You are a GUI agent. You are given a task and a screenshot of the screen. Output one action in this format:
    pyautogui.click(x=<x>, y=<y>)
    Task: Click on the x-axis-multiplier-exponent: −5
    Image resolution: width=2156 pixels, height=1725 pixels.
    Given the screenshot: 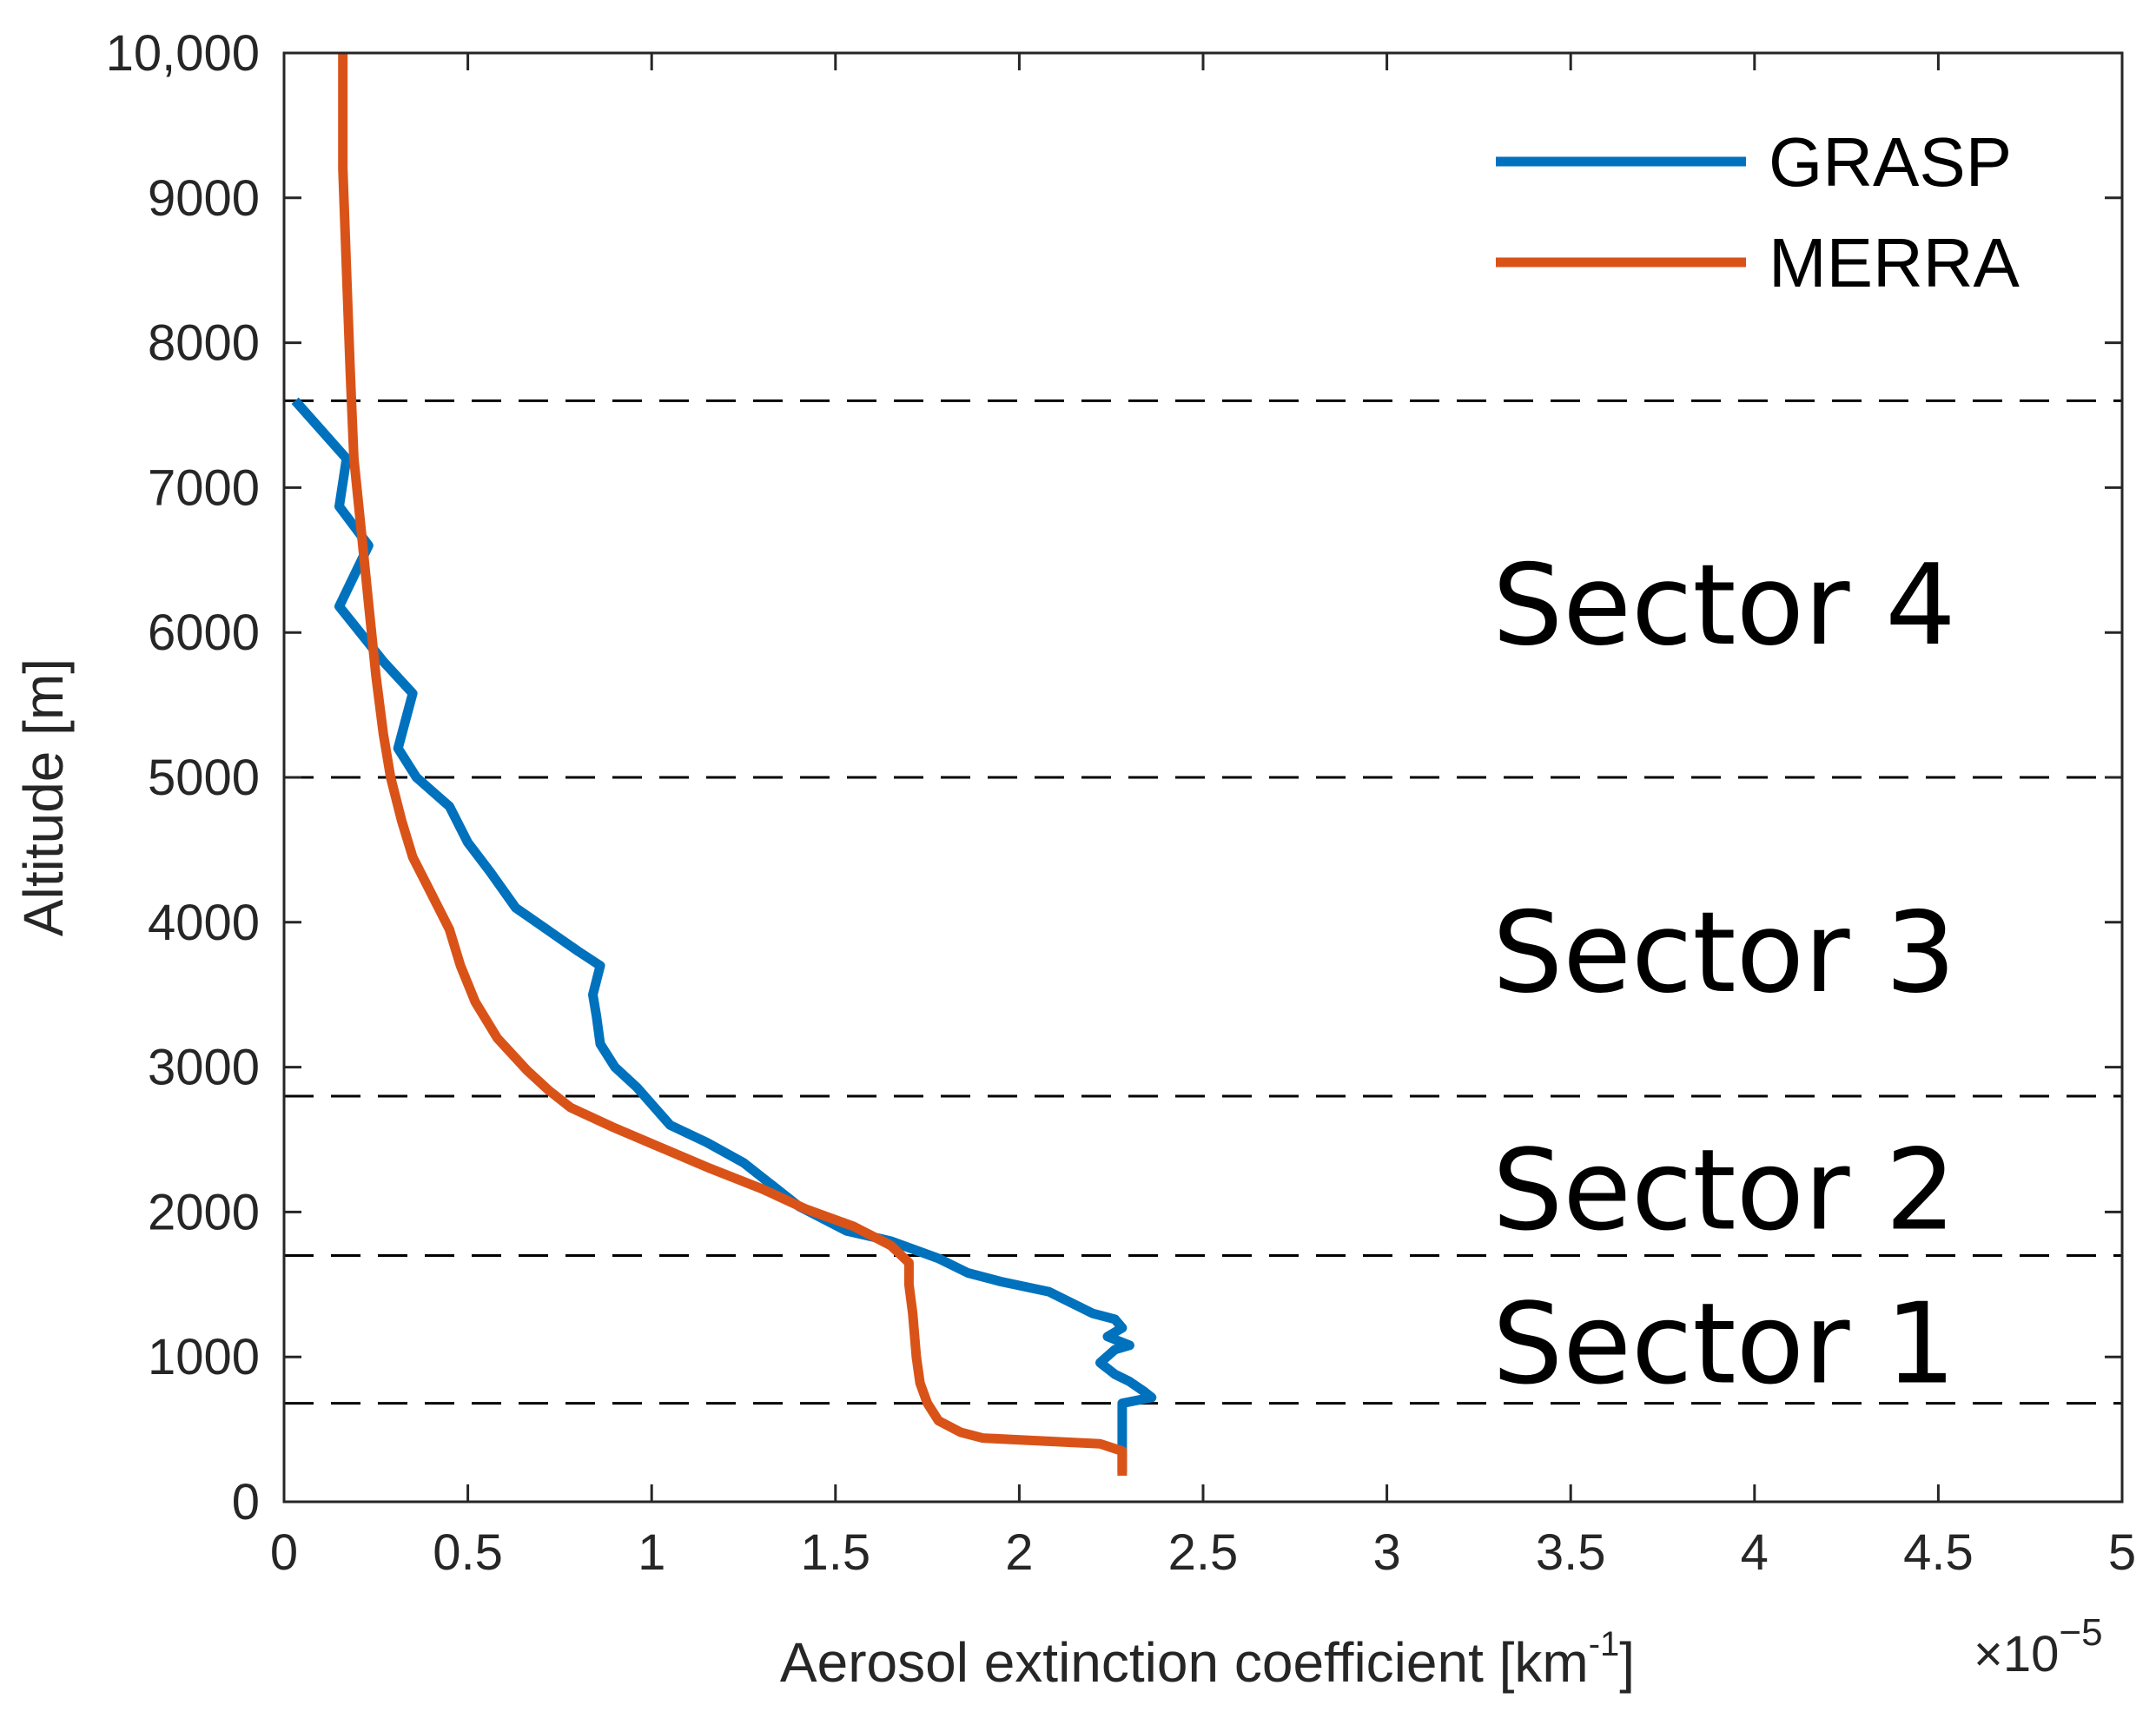 What is the action you would take?
    pyautogui.click(x=2080, y=1632)
    